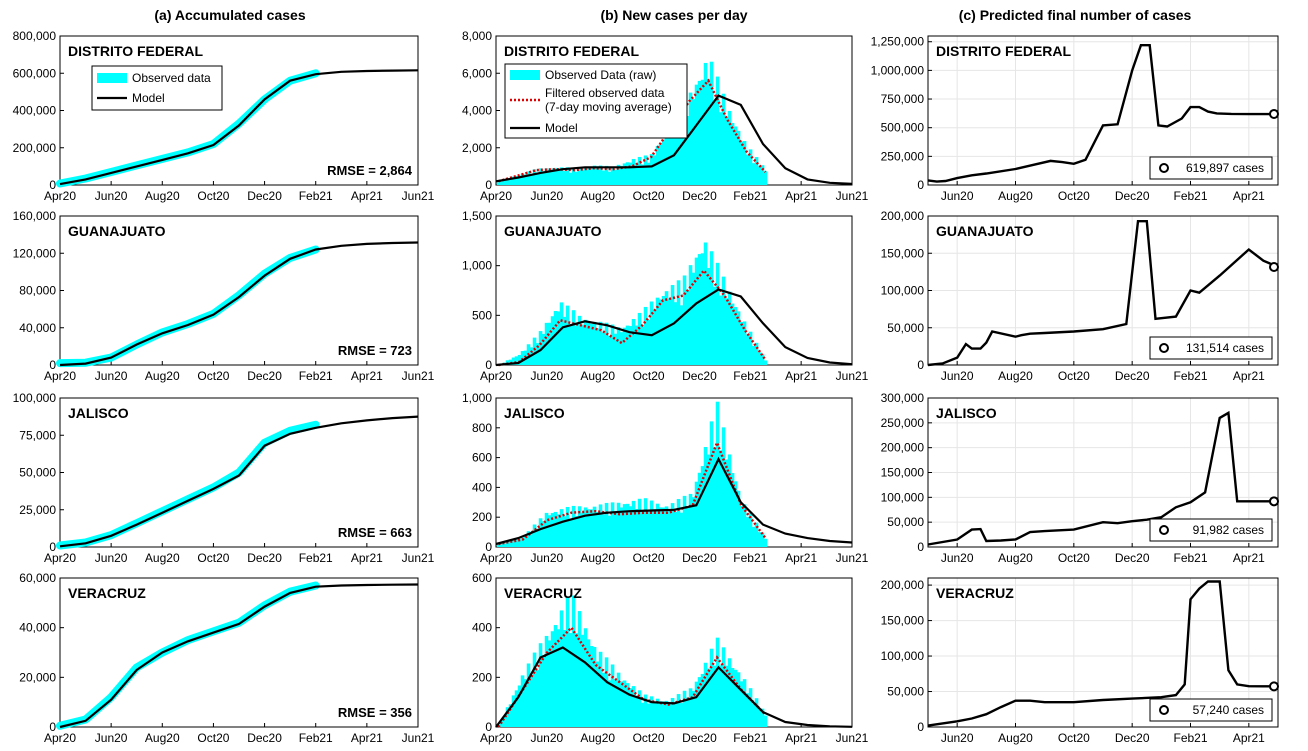 This screenshot has height=751, width=1308. What do you see at coordinates (482, 578) in the screenshot?
I see `y-tick-label: 600` at bounding box center [482, 578].